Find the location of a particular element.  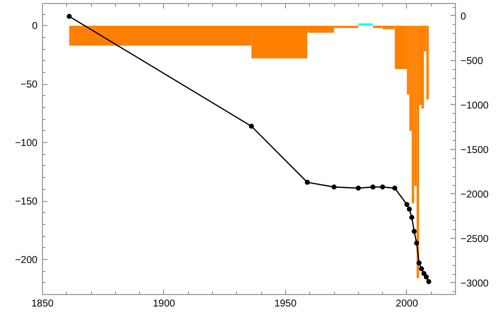

y2-tick-label: 0 is located at coordinates (463, 16).